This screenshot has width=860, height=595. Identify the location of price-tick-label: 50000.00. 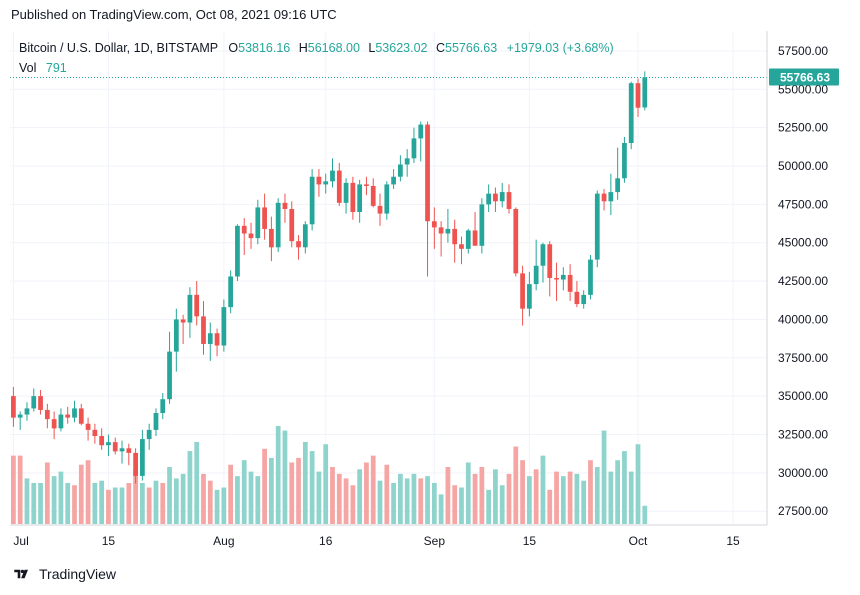
(803, 166).